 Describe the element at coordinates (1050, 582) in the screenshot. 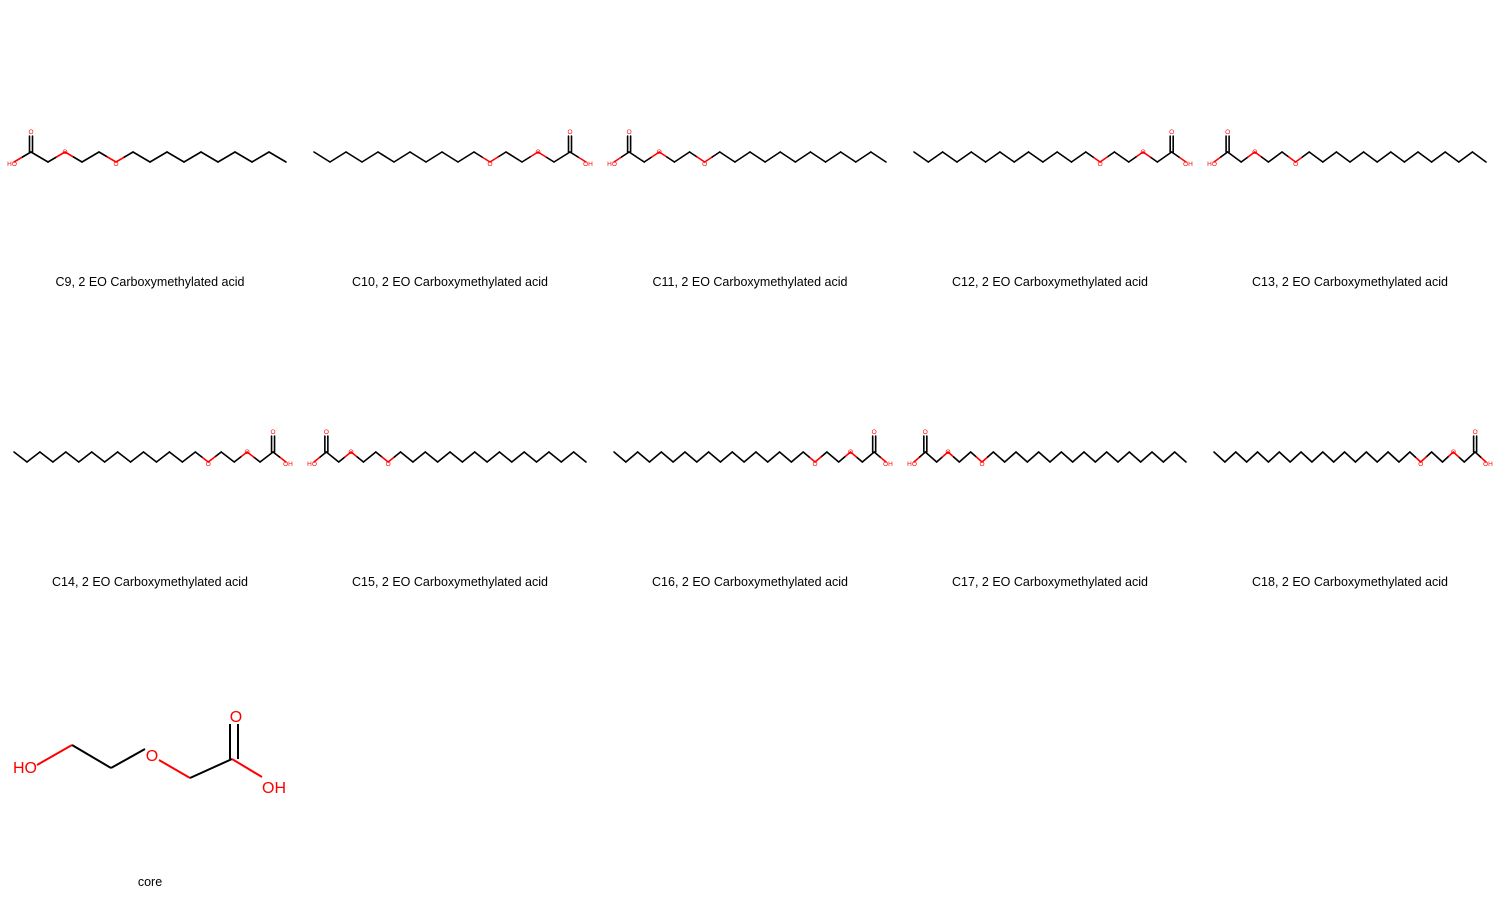

I see `molecule-label: C17, 2 EO Carboxymethylated acid` at that location.